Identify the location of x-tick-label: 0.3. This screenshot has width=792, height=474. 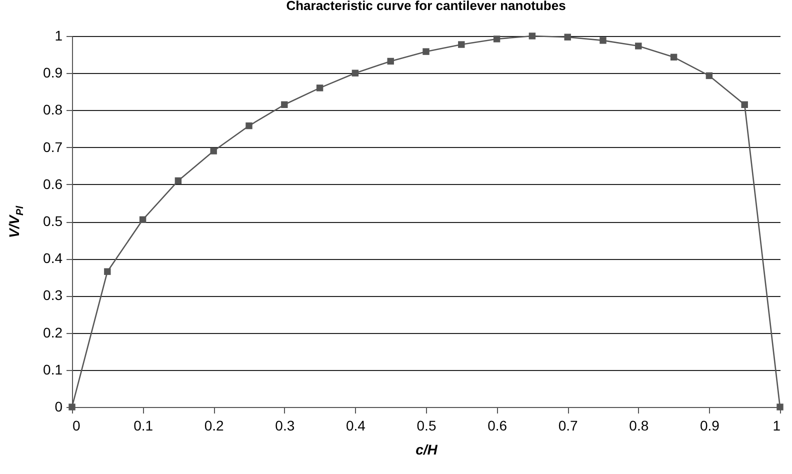
(285, 426).